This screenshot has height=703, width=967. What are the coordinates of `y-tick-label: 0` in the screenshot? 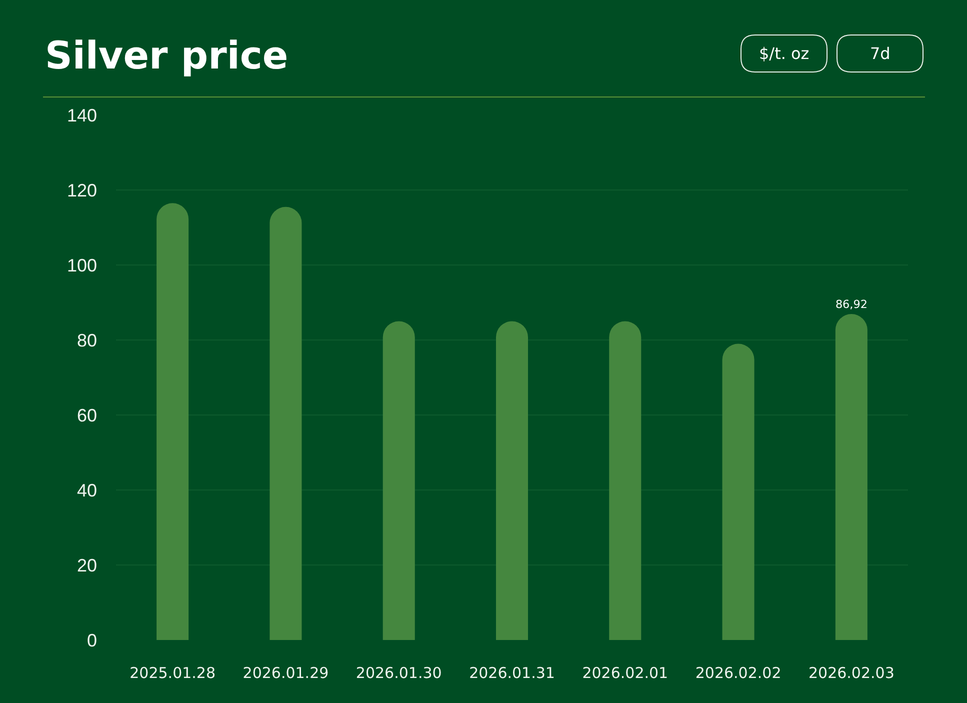 It's located at (91, 640).